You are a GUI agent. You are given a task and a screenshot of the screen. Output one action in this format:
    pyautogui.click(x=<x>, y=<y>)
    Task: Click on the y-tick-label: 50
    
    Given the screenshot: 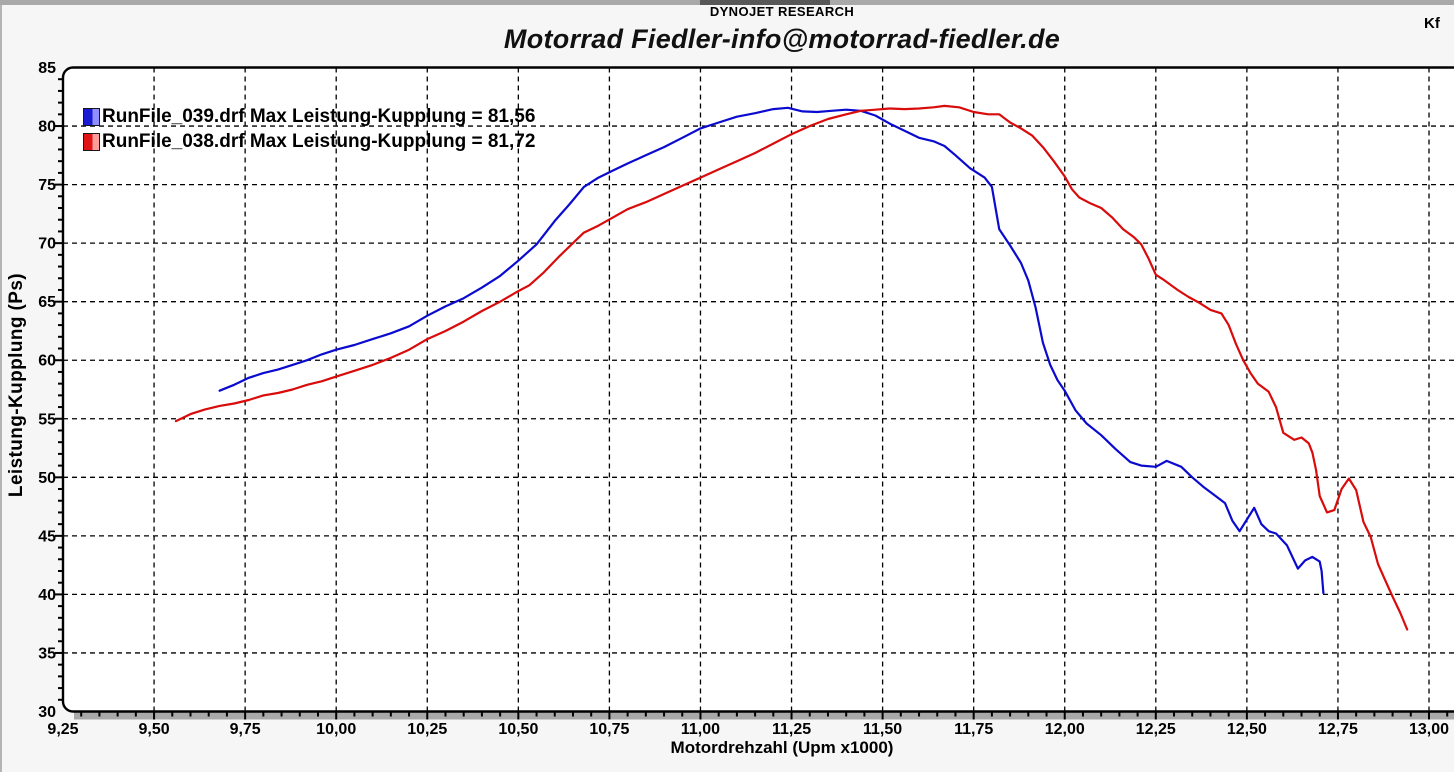 What is the action you would take?
    pyautogui.click(x=47, y=478)
    